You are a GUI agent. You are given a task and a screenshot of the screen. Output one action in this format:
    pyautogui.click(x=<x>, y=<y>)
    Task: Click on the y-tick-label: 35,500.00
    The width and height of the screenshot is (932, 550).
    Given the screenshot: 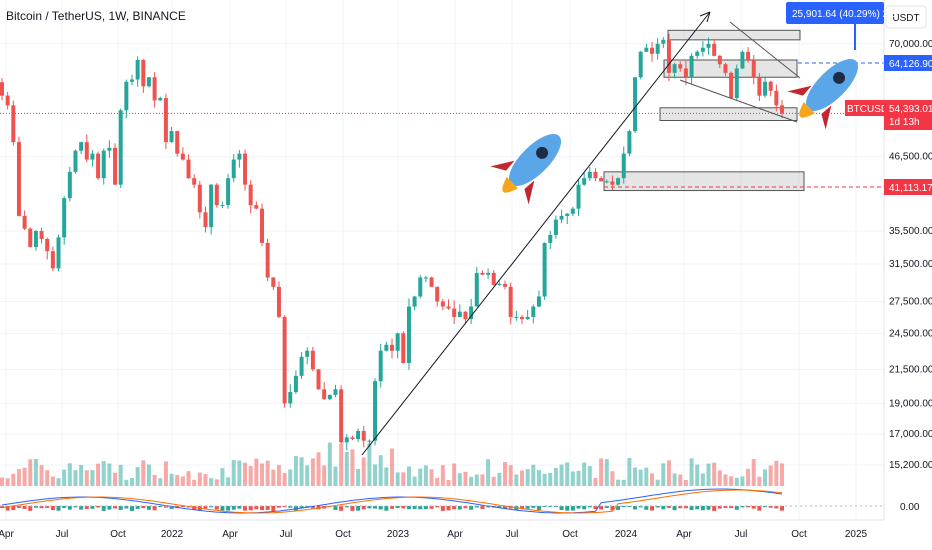 What is the action you would take?
    pyautogui.click(x=910, y=231)
    